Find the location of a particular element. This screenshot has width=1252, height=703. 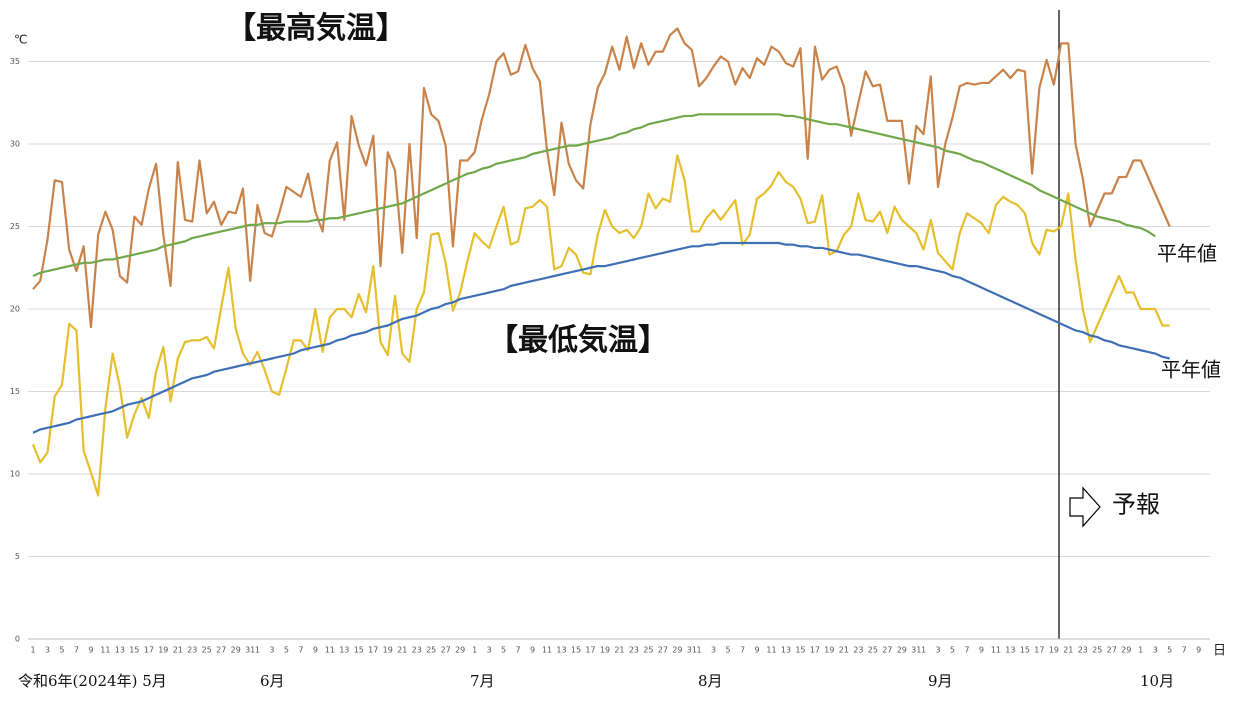

month-label: 10月 is located at coordinates (1157, 681).